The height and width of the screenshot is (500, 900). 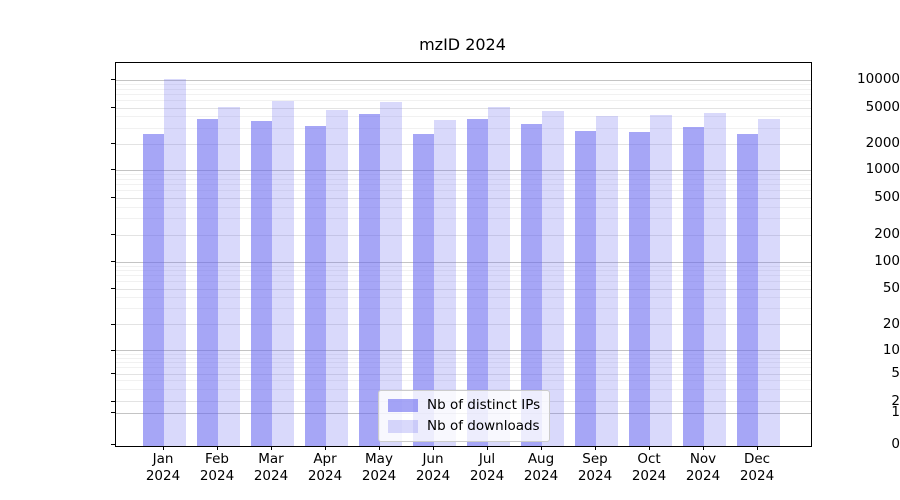 I want to click on x-tick-label: Sep 2024, so click(x=595, y=467).